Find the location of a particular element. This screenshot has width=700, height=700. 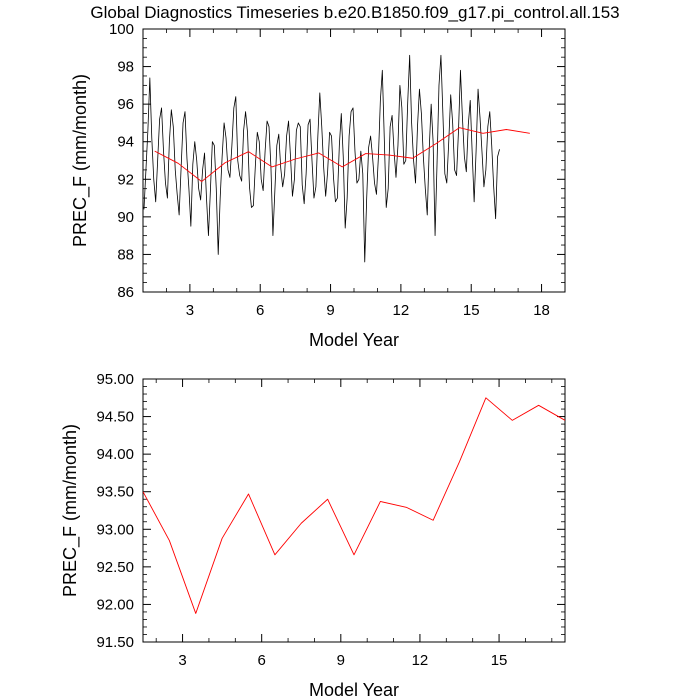

y-tick-label: 90 is located at coordinates (125, 217).